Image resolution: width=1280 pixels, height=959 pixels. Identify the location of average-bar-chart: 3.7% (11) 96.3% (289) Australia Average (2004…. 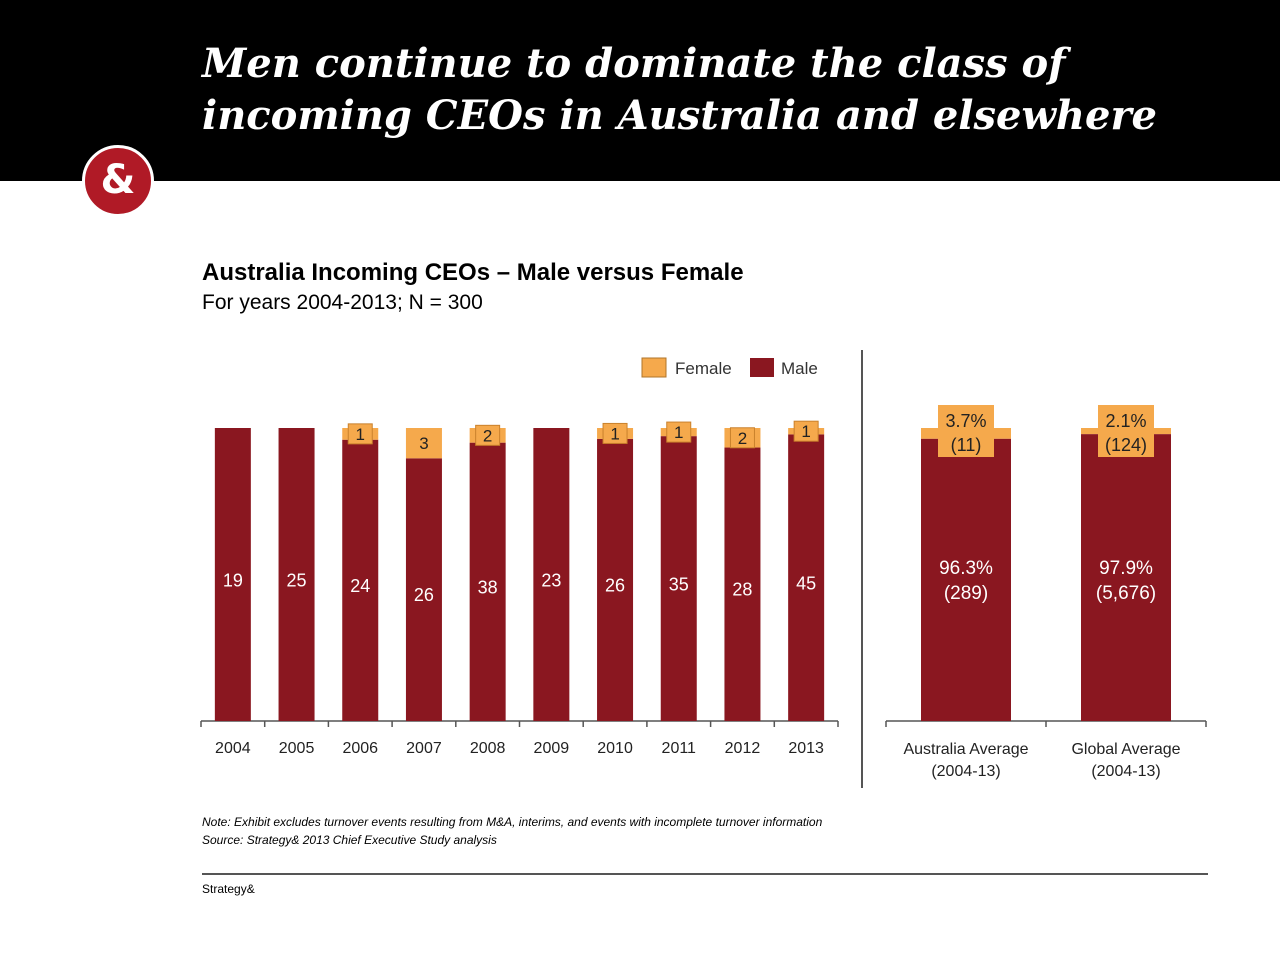
(1046, 592).